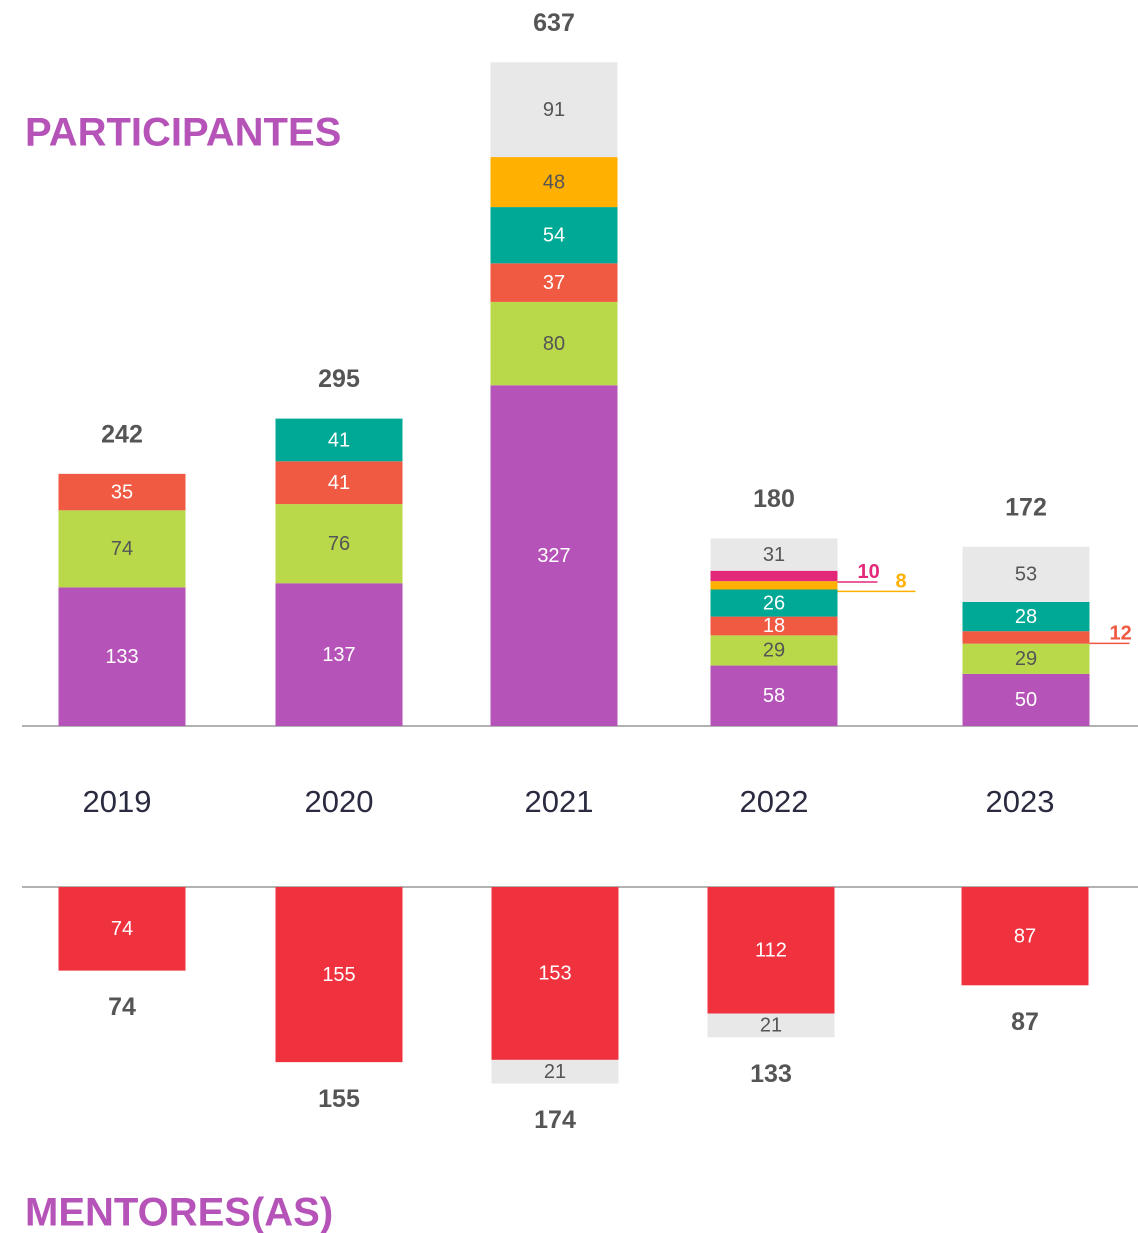 This screenshot has height=1233, width=1138. I want to click on data-label: 26, so click(774, 603).